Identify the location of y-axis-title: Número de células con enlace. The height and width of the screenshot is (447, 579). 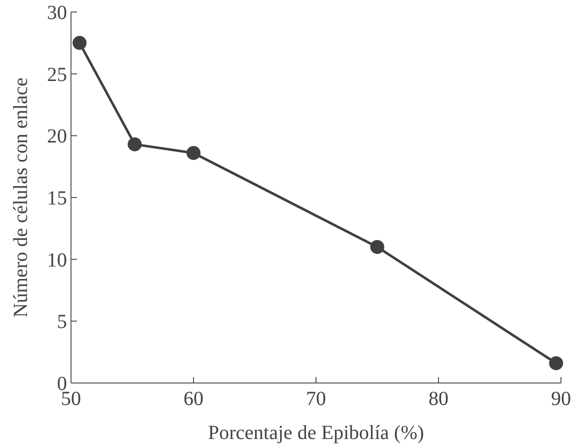
(21, 197).